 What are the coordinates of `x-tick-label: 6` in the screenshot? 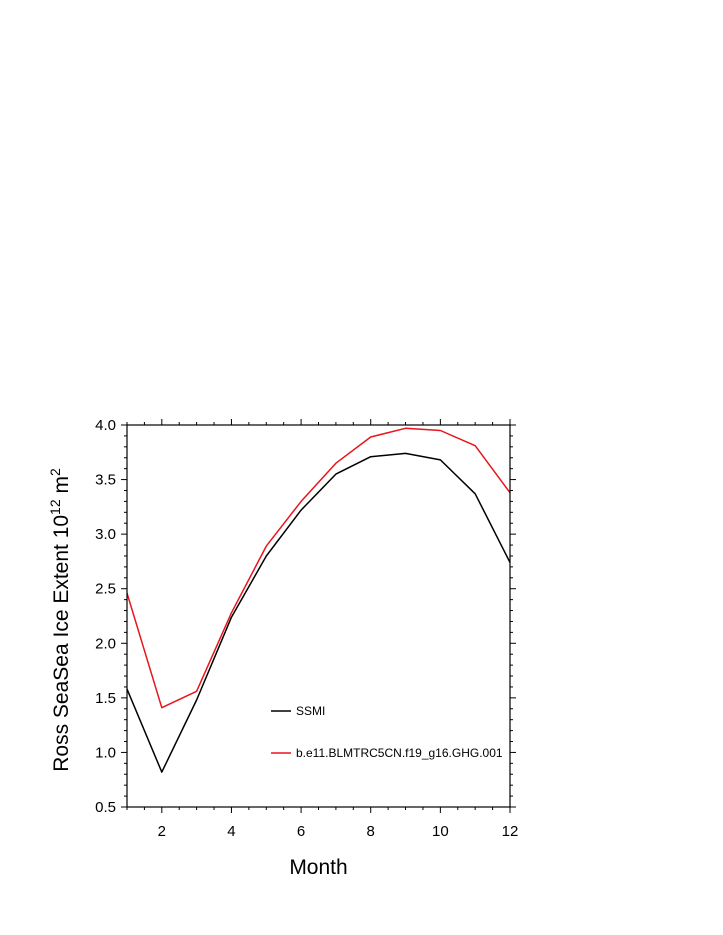 It's located at (301, 831).